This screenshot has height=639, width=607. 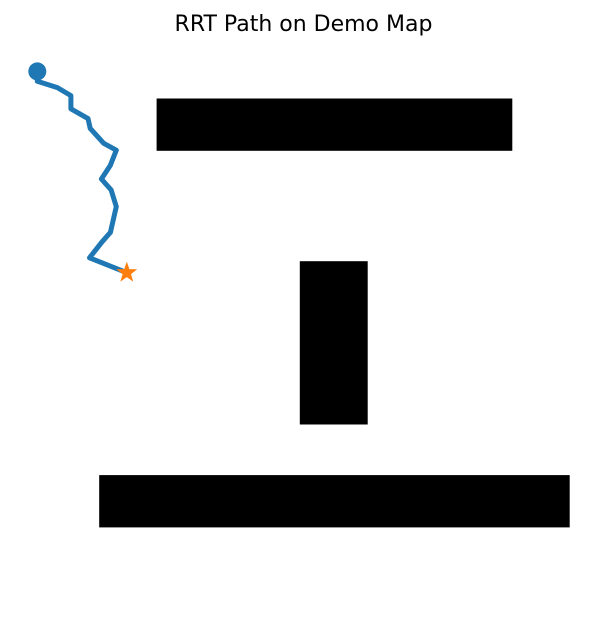 I want to click on rrt-path-line, so click(x=81, y=173).